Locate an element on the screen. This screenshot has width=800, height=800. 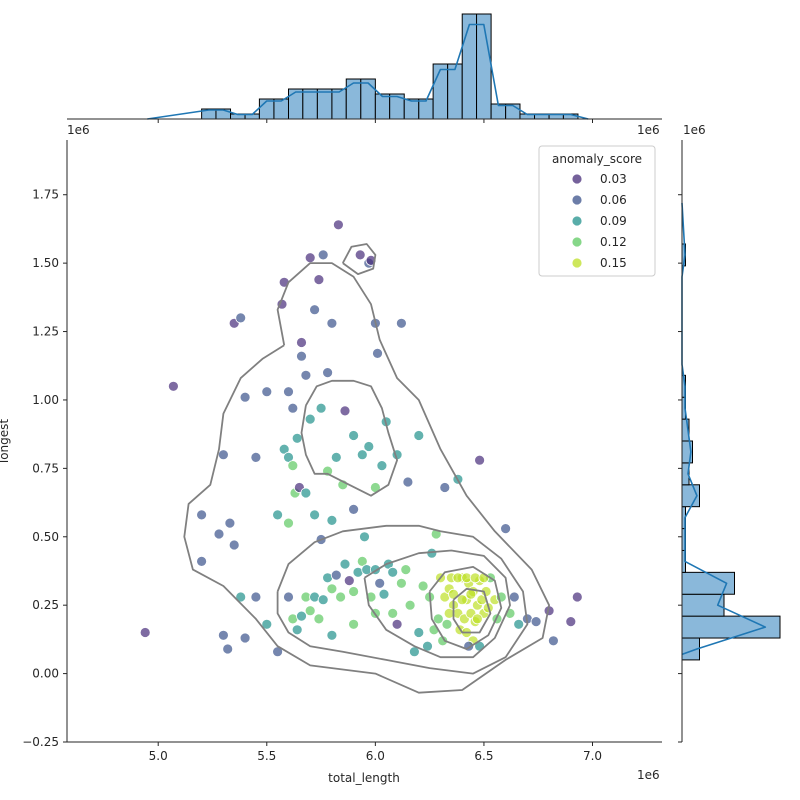
legend: anomaly_score 0.03 0.06 0.09 0.12 0.15 is located at coordinates (597, 211).